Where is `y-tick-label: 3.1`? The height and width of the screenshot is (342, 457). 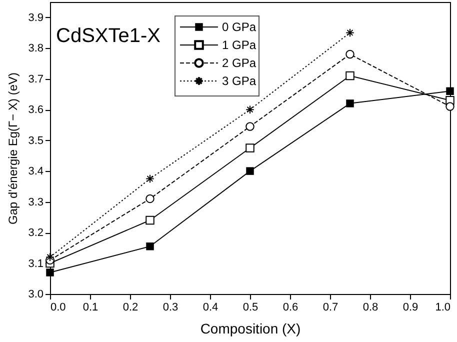 y-tick-label: 3.1 is located at coordinates (36, 264).